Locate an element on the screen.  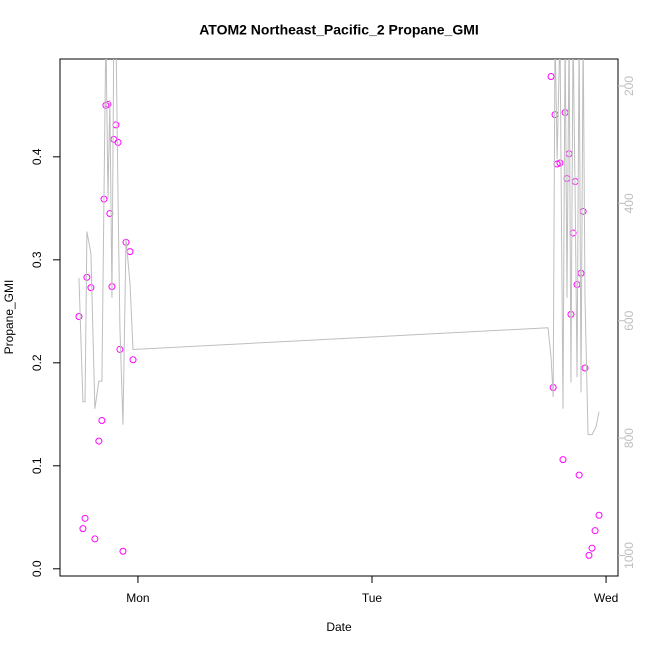
y2-tick-label: 600 is located at coordinates (629, 320).